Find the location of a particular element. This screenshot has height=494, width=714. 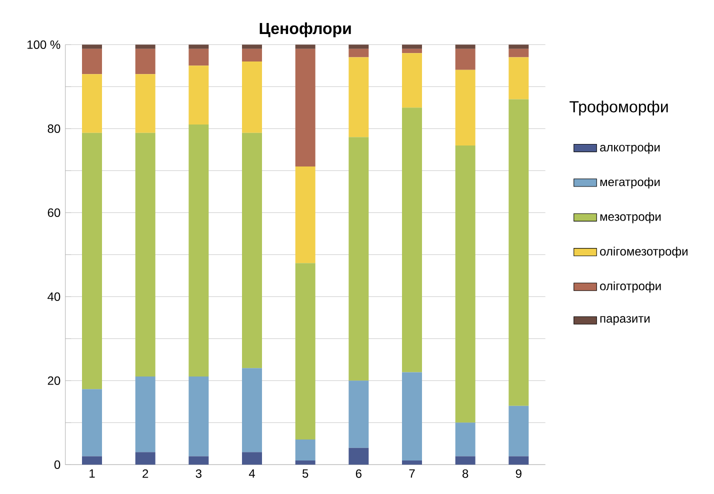

x-tick-label: 8 is located at coordinates (465, 473).